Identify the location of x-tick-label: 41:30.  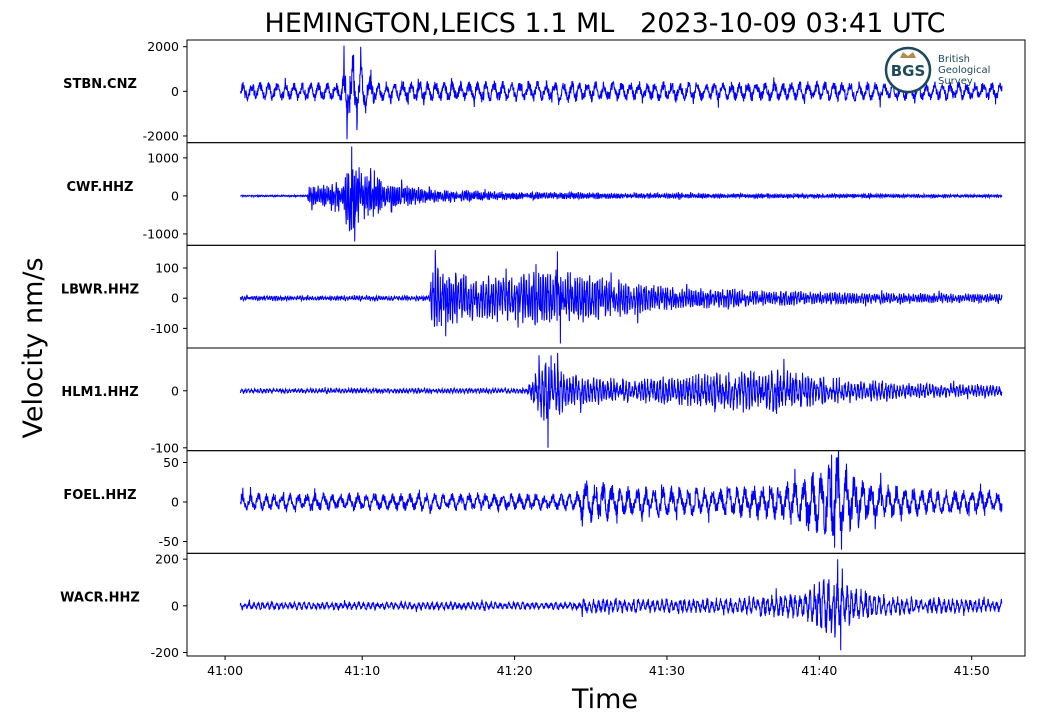
(667, 670).